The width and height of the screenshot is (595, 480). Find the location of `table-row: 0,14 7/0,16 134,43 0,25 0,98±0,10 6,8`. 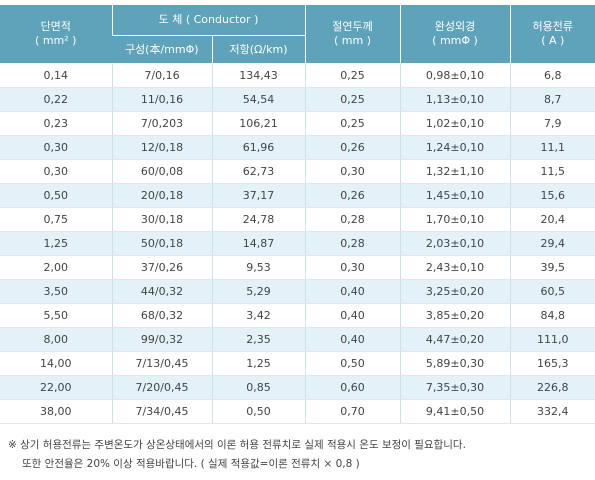

table-row: 0,14 7/0,16 134,43 0,25 0,98±0,10 6,8 is located at coordinates (297, 75).